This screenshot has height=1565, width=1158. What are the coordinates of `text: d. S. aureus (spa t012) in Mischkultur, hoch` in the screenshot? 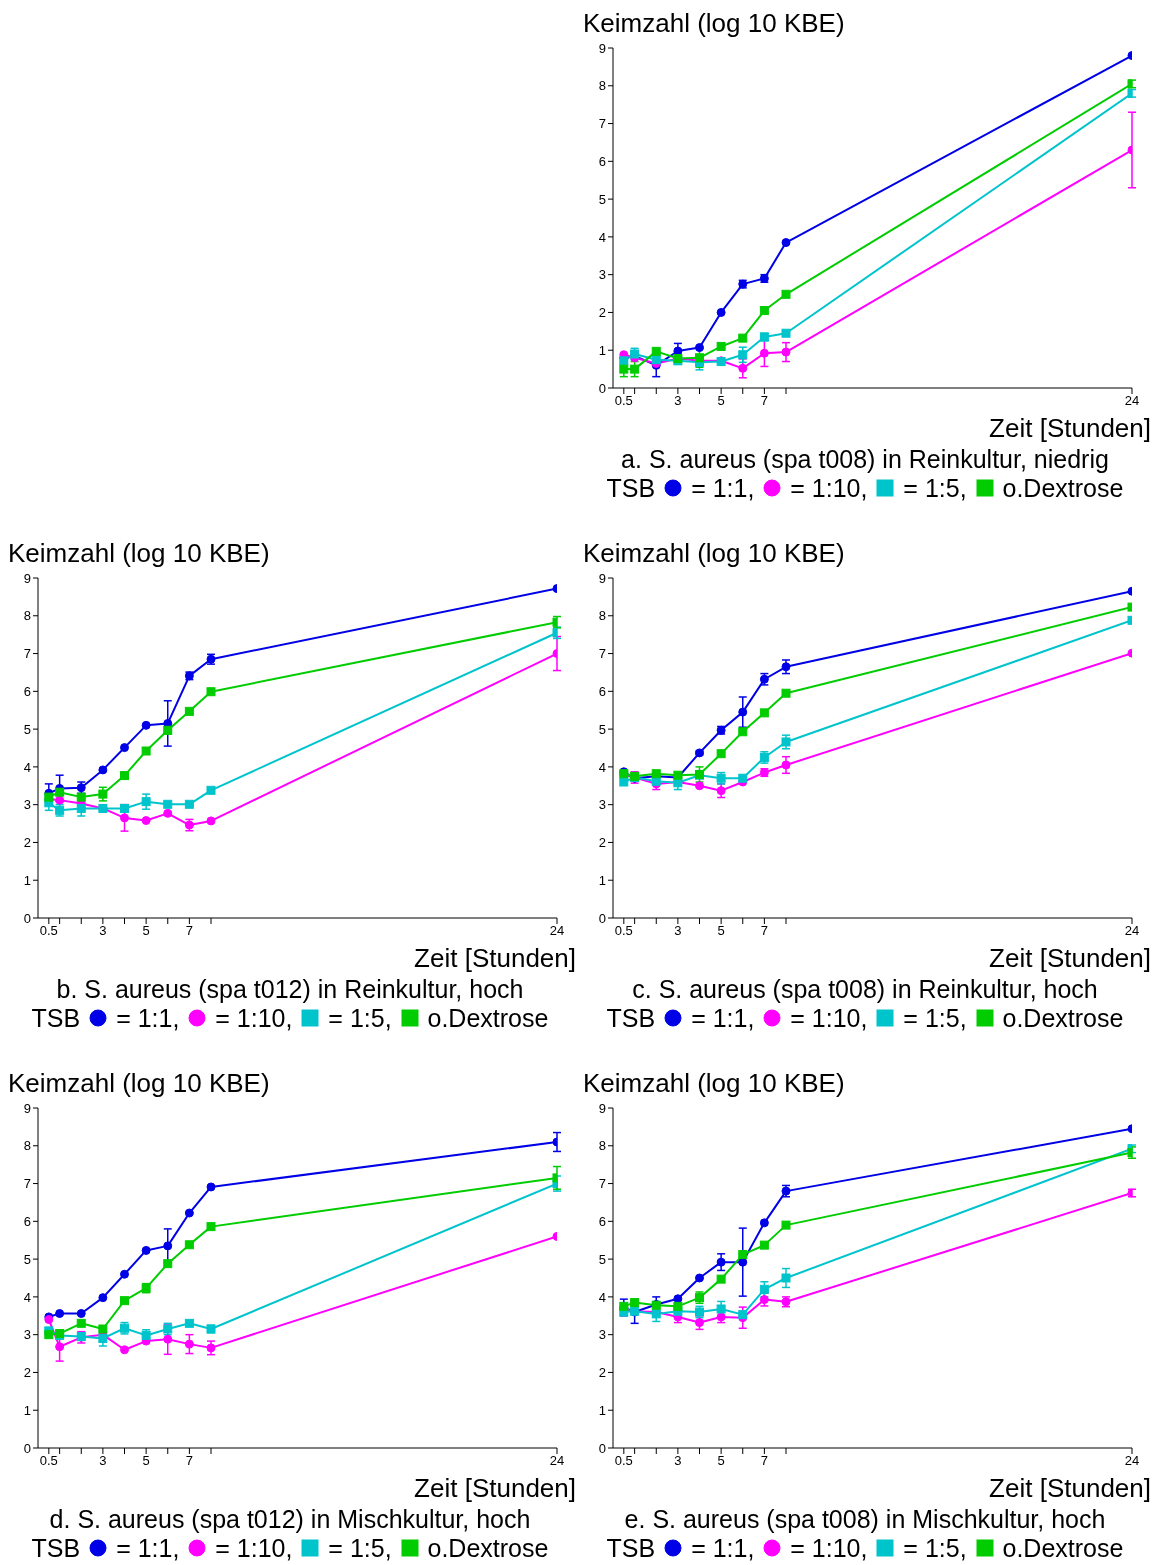 It's located at (290, 1519).